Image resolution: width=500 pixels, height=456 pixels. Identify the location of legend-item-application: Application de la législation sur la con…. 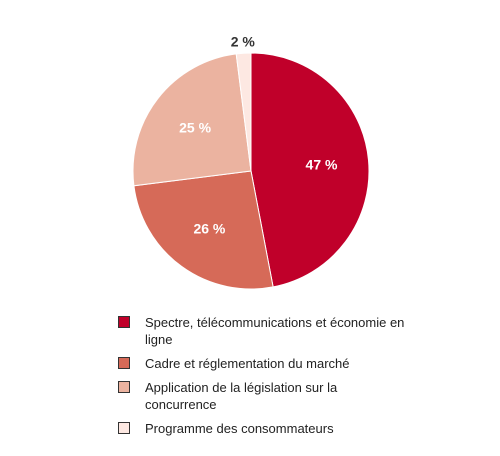
(263, 396).